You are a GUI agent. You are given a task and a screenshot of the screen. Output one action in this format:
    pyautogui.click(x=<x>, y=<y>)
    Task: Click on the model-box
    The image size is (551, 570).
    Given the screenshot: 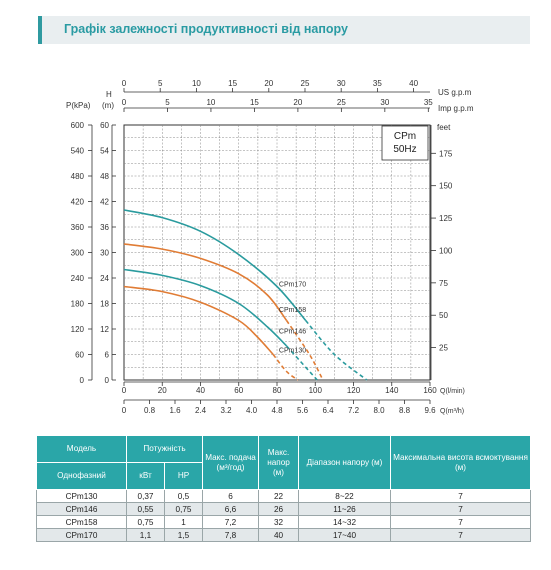 What is the action you would take?
    pyautogui.click(x=405, y=143)
    